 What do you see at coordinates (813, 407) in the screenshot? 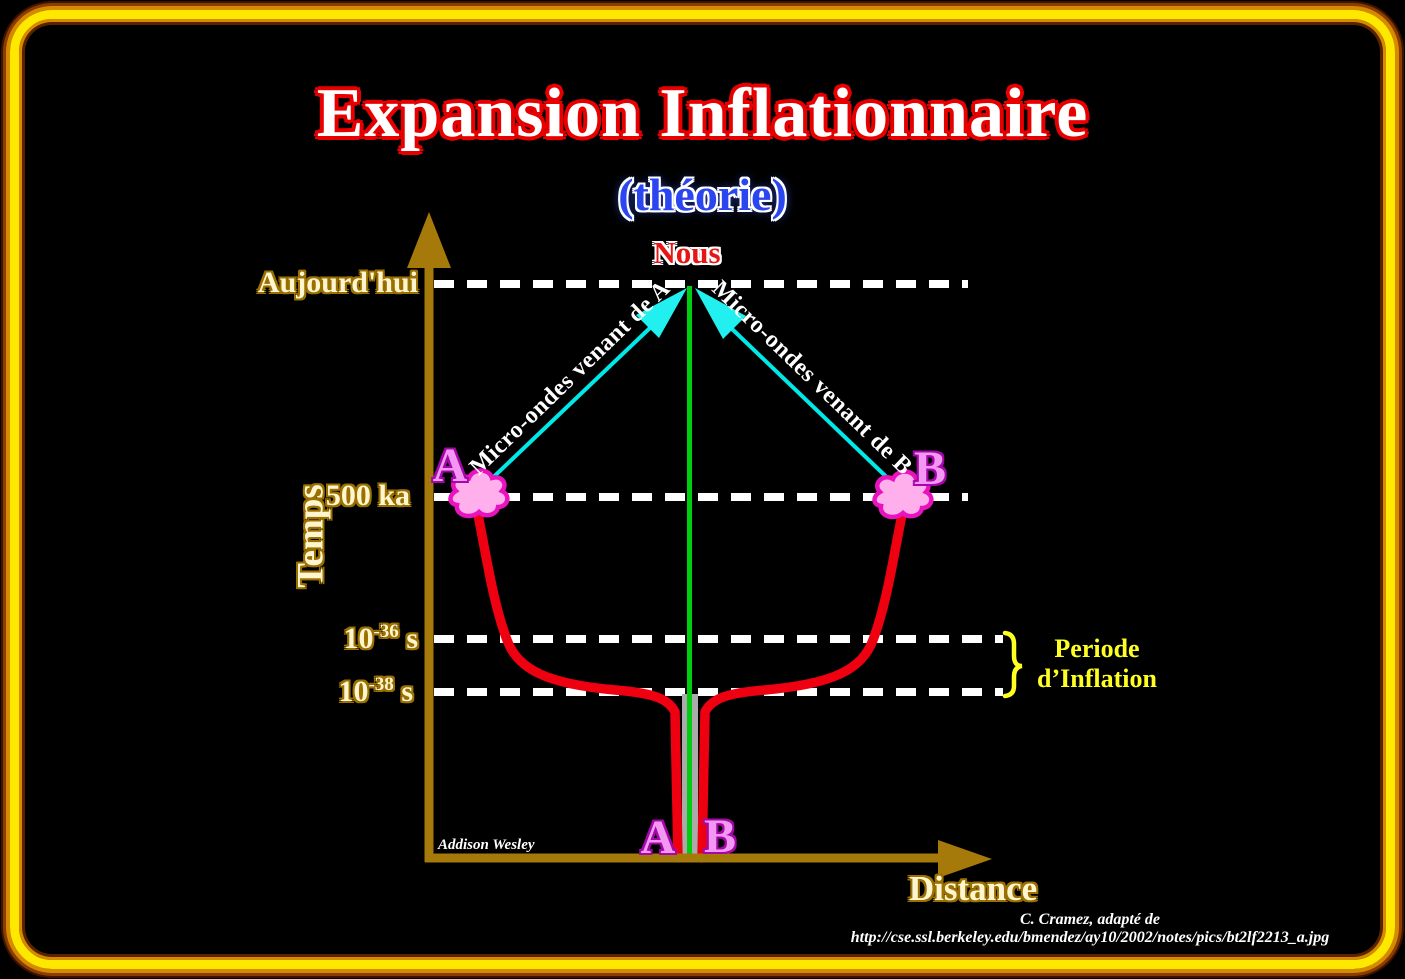
I see `microwave-ray-b` at bounding box center [813, 407].